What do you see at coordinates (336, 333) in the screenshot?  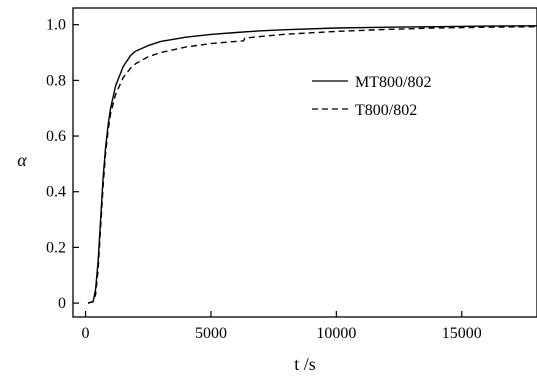 I see `x-tick-label: 10000` at bounding box center [336, 333].